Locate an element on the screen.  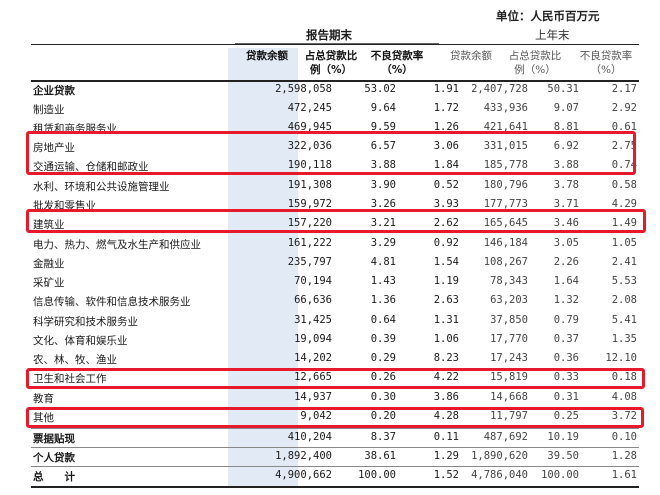
cell-value: 2.63 is located at coordinates (446, 300).